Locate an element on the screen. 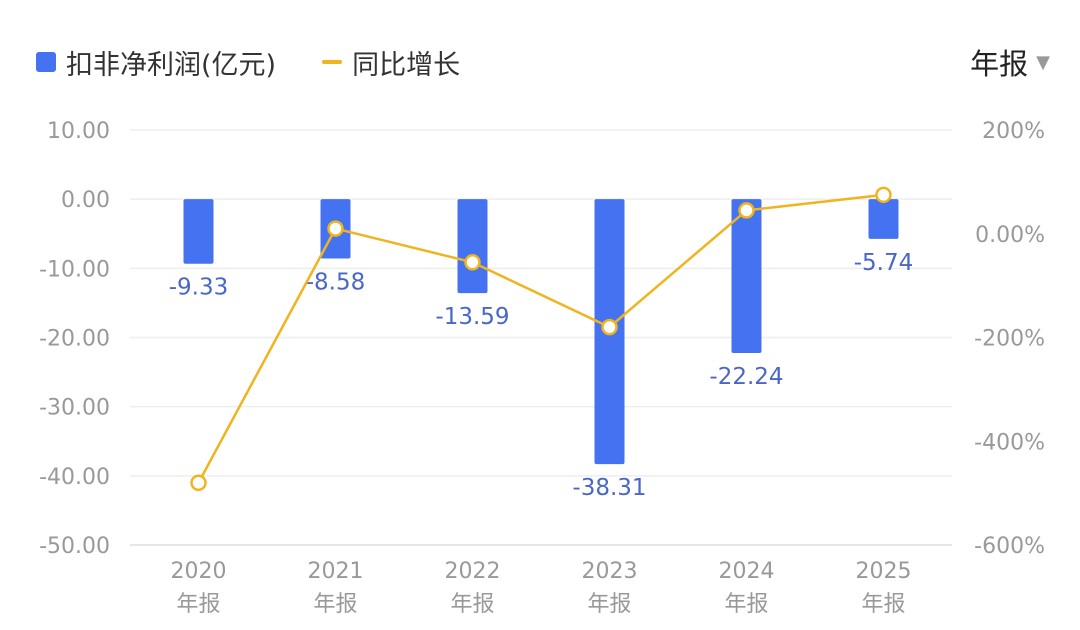 This screenshot has width=1080, height=630. x-axis-tick-label: 2023 is located at coordinates (610, 571).